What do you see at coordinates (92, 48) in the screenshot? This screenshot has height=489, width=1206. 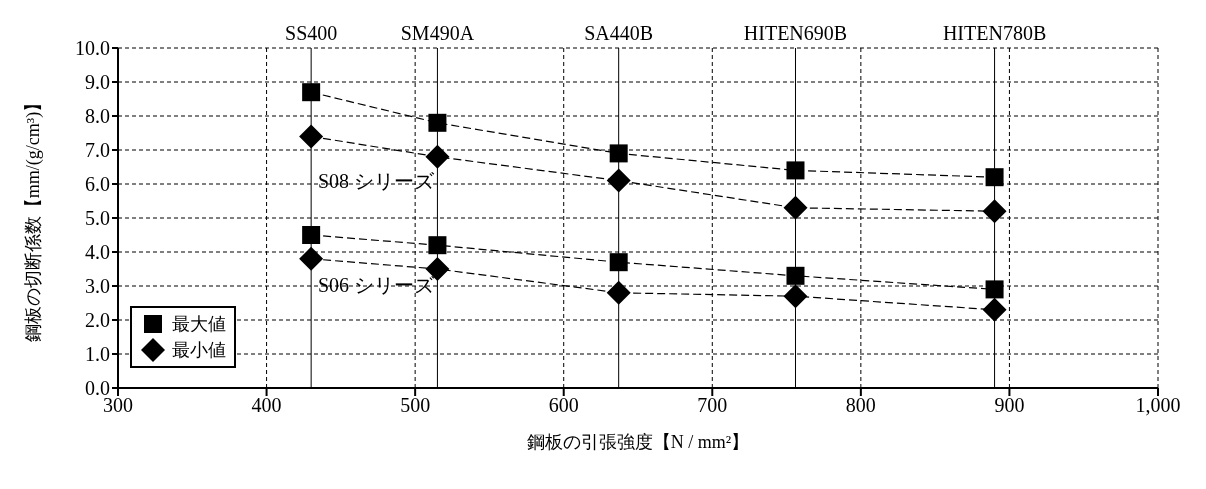 I see `y-tick-label: 10.0` at bounding box center [92, 48].